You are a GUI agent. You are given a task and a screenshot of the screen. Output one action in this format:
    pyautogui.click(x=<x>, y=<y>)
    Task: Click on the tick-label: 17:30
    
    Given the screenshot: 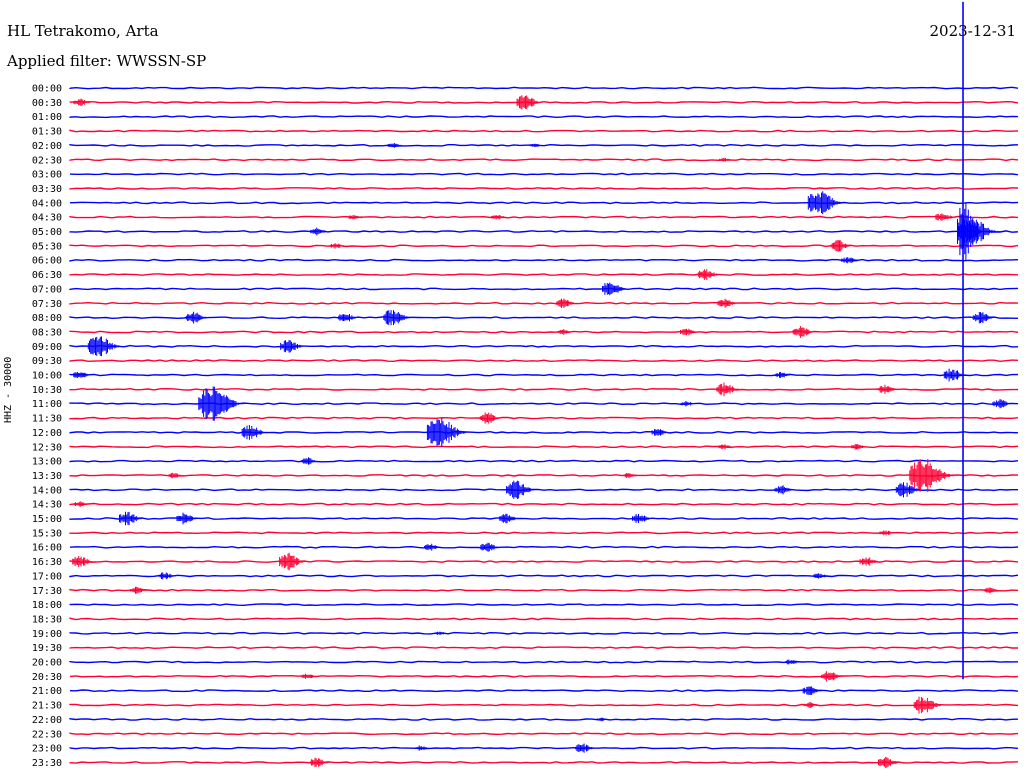 What is the action you would take?
    pyautogui.click(x=47, y=591)
    